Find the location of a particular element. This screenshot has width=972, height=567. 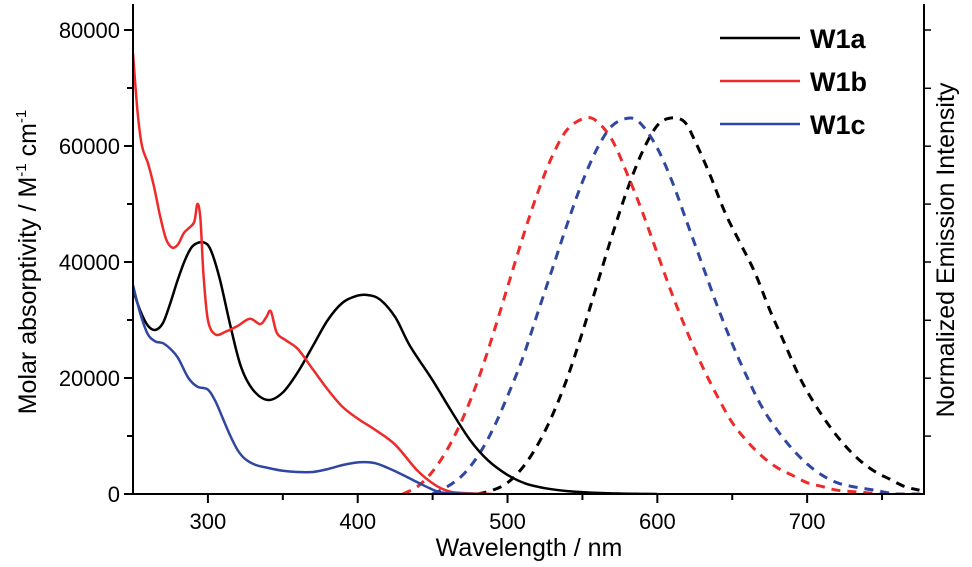

y2-axis-title: Normalized Emission Intensity is located at coordinates (946, 249).